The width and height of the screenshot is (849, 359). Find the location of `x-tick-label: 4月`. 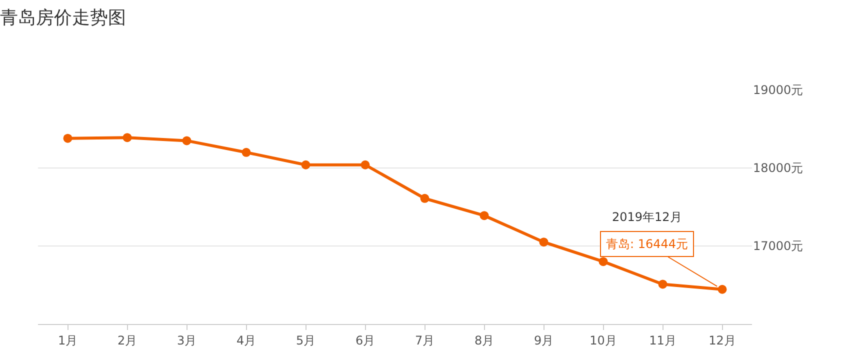

x-tick-label: 4月 is located at coordinates (246, 340).